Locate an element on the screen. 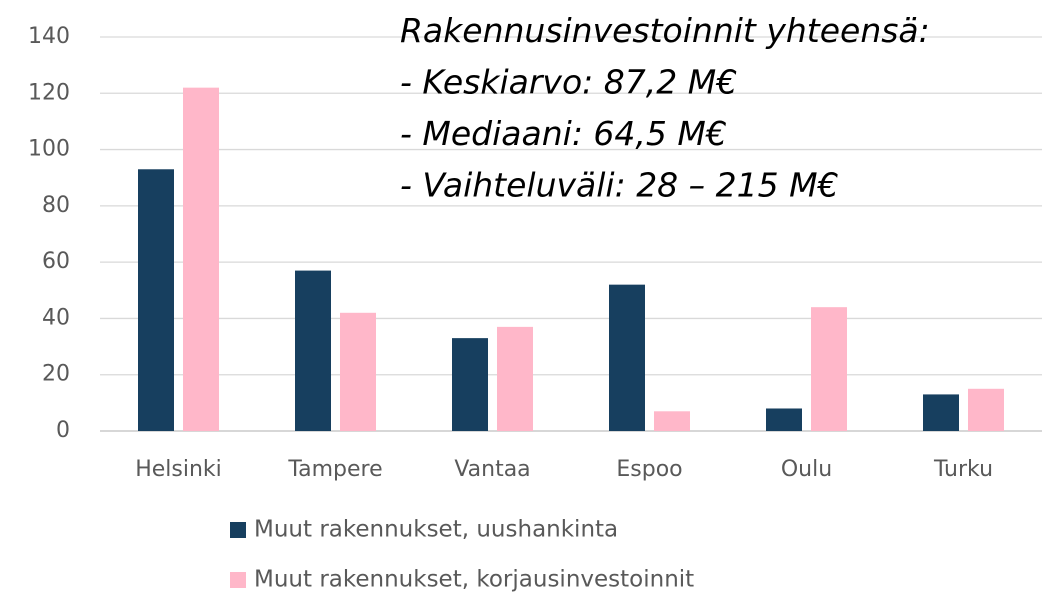 This screenshot has width=1058, height=600. annotation: - Keskiarvo: 87,2 M€ is located at coordinates (568, 82).